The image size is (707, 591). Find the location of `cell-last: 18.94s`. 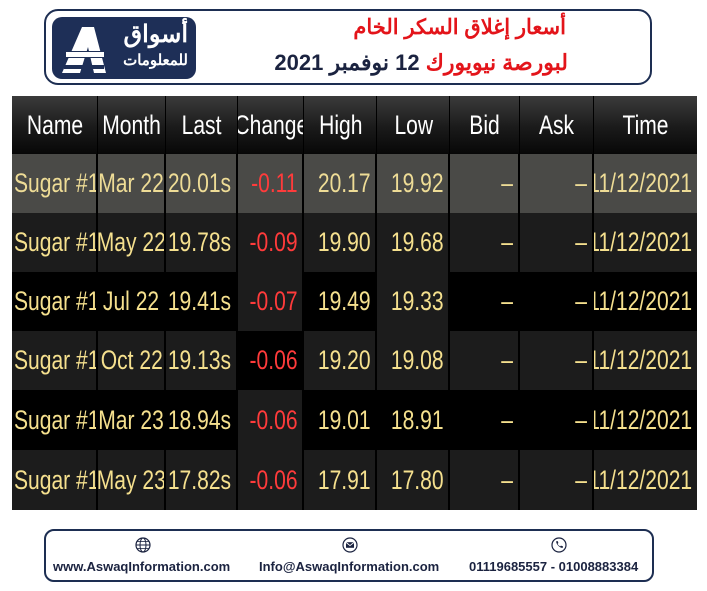

cell-last: 18.94s is located at coordinates (202, 420).